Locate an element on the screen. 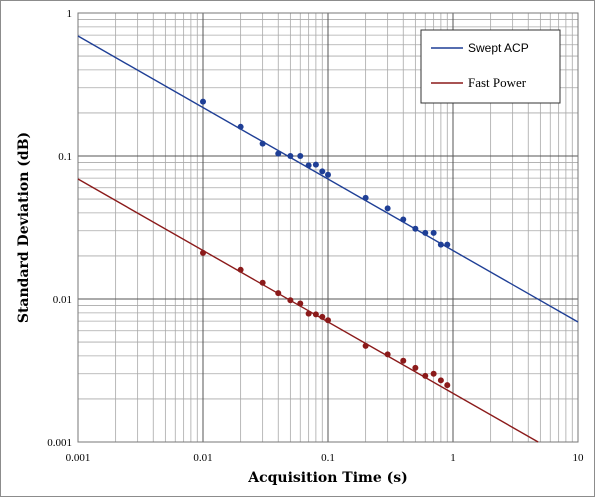 Image resolution: width=595 pixels, height=497 pixels. x-tick-labels: 0.001 0.01 0.1 1 10 is located at coordinates (325, 458).